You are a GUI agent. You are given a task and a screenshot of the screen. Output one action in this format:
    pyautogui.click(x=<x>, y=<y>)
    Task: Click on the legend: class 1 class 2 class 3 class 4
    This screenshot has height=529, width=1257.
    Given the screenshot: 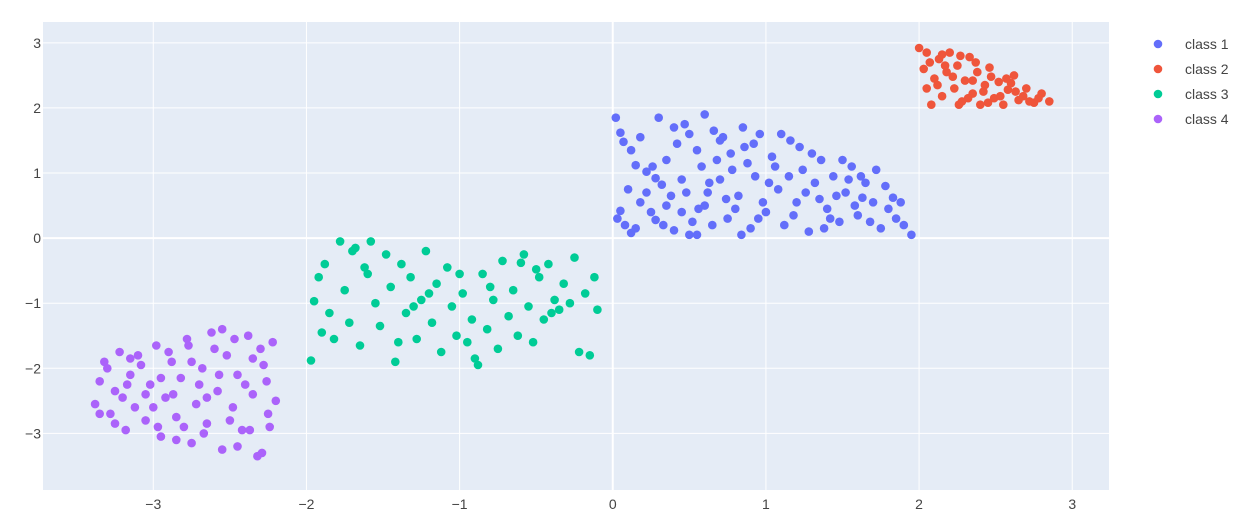 What is the action you would take?
    pyautogui.click(x=1191, y=81)
    